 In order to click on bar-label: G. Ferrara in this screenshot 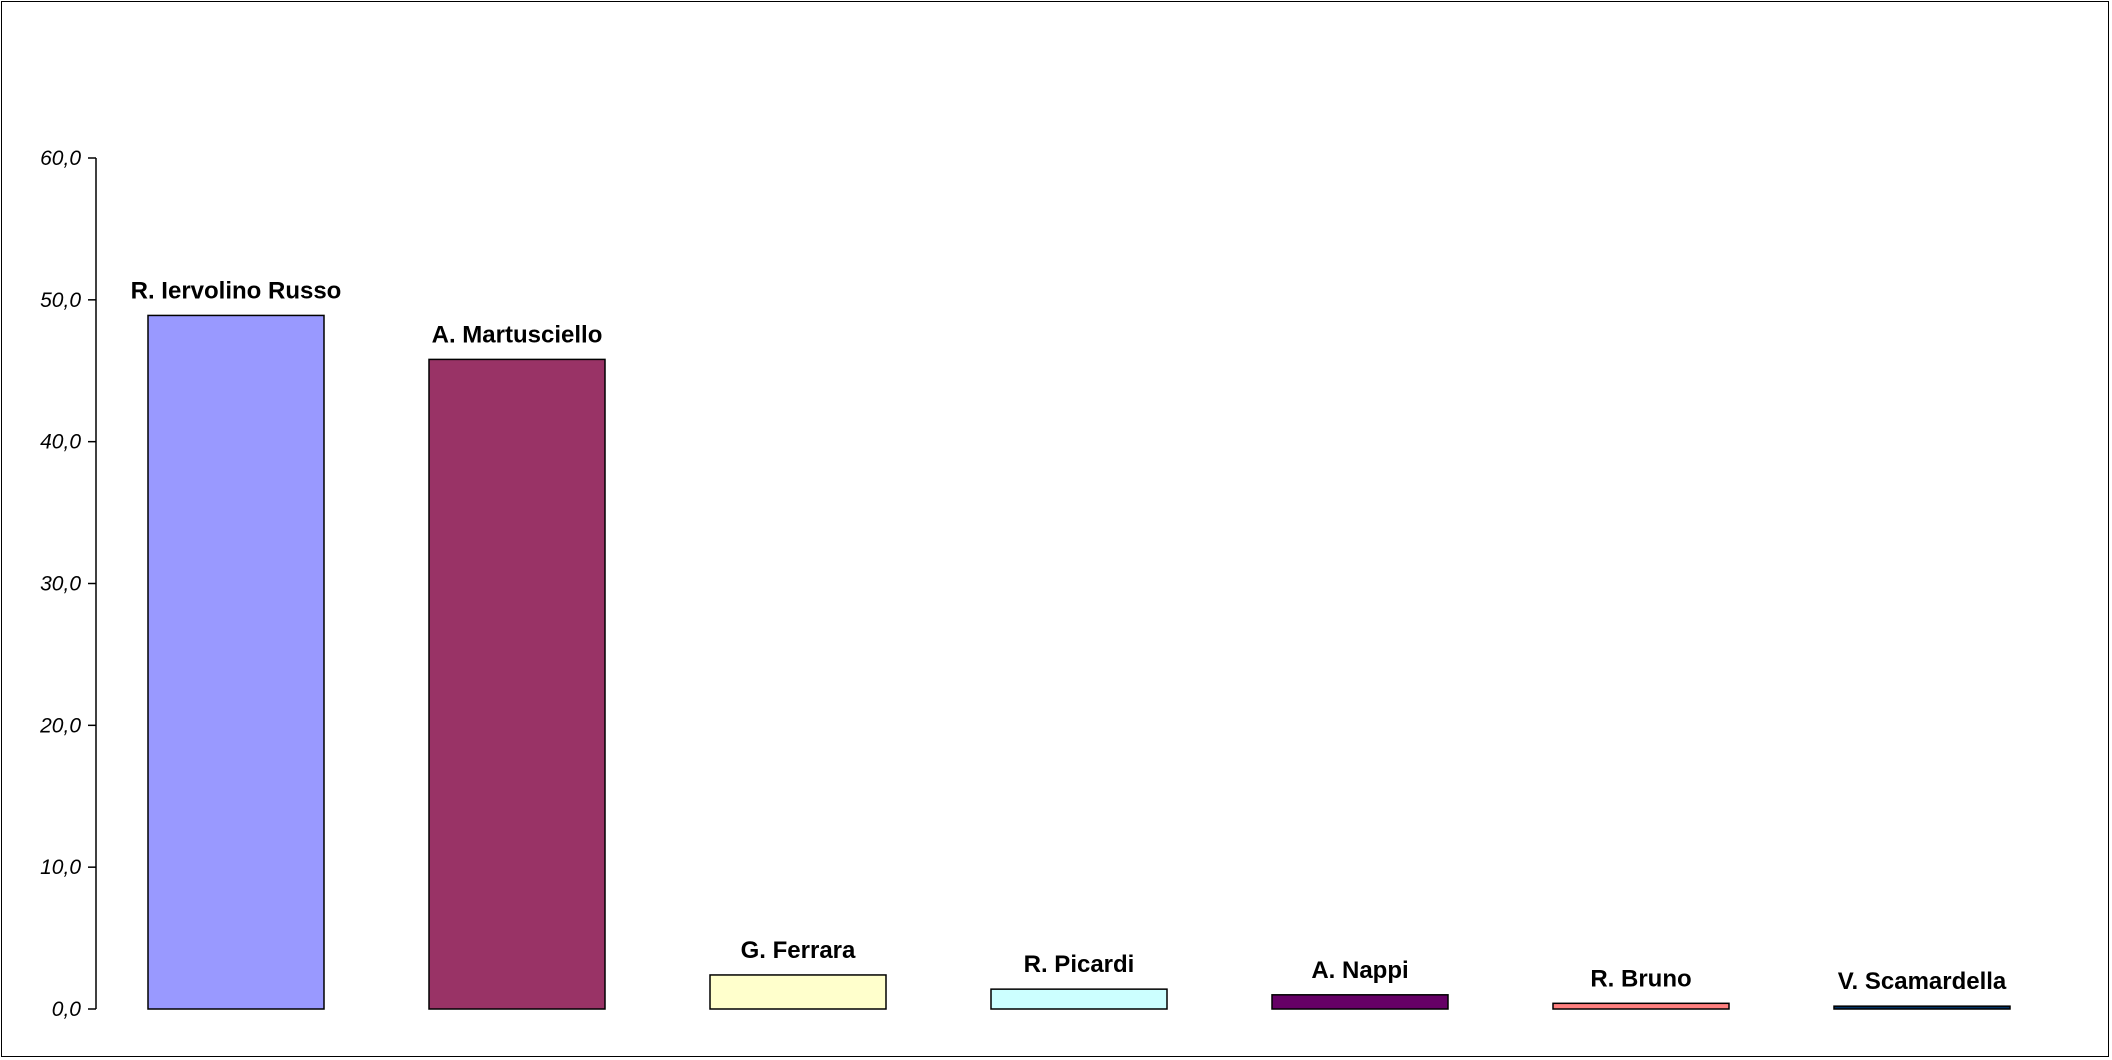, I will do `click(798, 950)`.